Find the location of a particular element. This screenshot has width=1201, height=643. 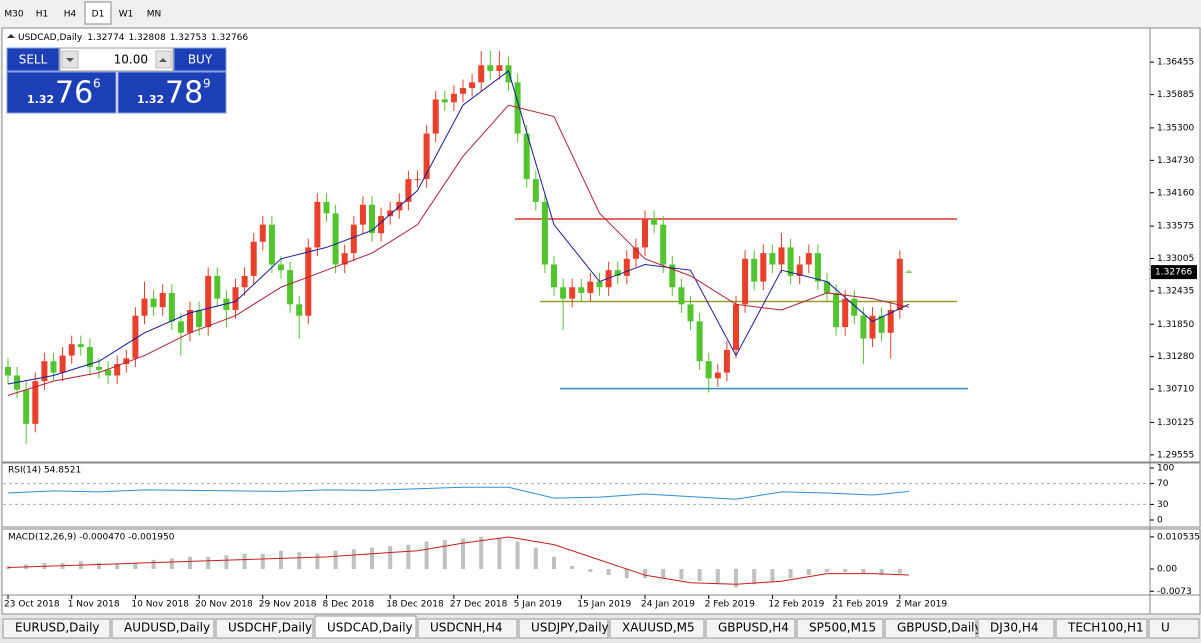

y-tick-label: 70 is located at coordinates (1163, 484).